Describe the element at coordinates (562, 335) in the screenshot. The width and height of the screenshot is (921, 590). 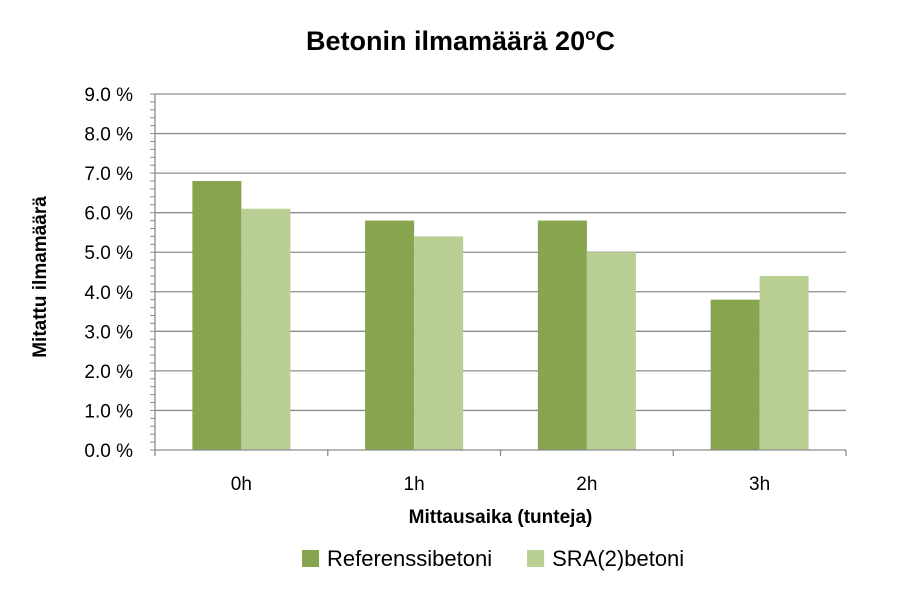
I see `bar-referenssibetoni-2h` at that location.